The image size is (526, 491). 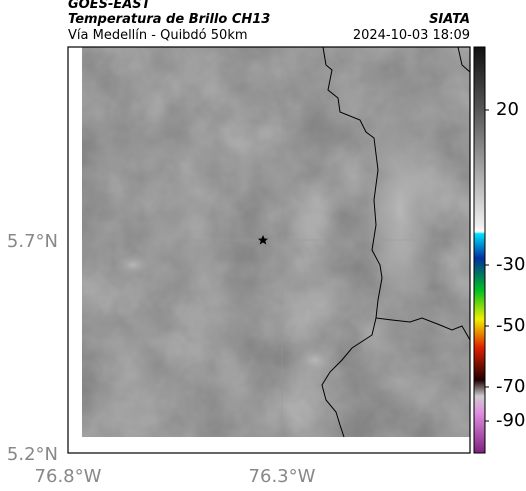 What do you see at coordinates (510, 325) in the screenshot?
I see `colorbar-label: -50` at bounding box center [510, 325].